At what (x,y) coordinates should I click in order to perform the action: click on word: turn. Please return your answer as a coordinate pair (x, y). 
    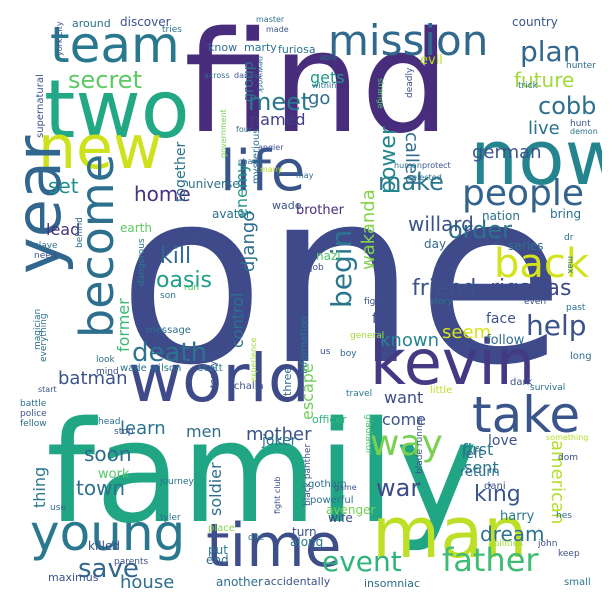
    Looking at the image, I should click on (304, 532).